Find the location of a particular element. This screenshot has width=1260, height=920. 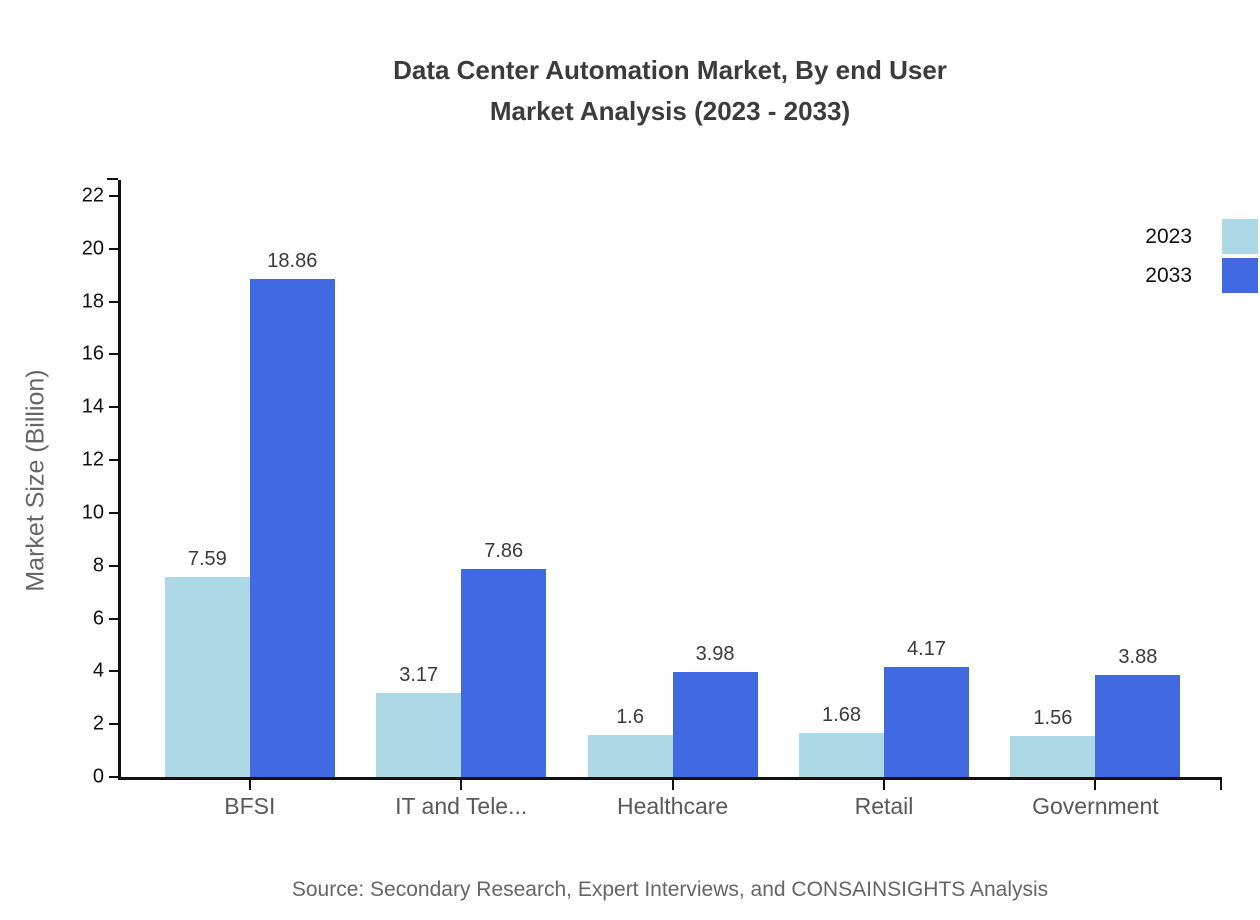

y-axis-tick-label: 0 is located at coordinates (98, 776).